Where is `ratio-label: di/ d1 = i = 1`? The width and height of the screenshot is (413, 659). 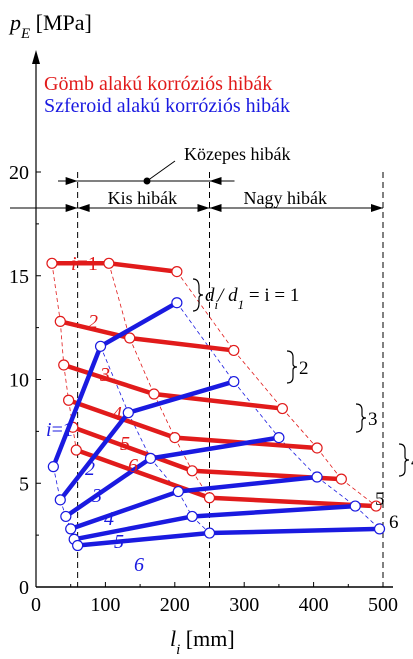
ratio-label: di/ d1 = i = 1 is located at coordinates (252, 298).